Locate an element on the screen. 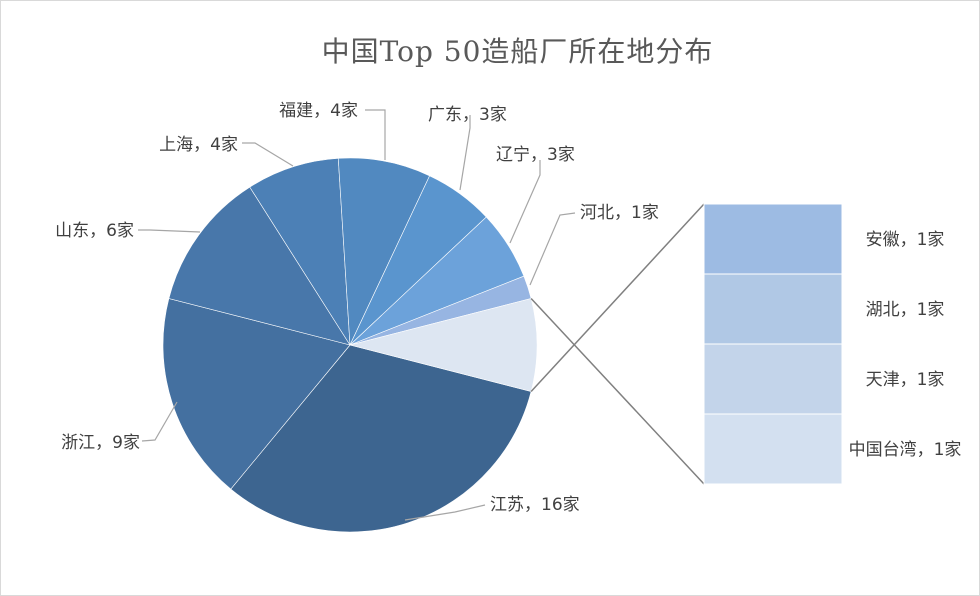 The image size is (980, 596). leader-line-辽宁 is located at coordinates (525, 202).